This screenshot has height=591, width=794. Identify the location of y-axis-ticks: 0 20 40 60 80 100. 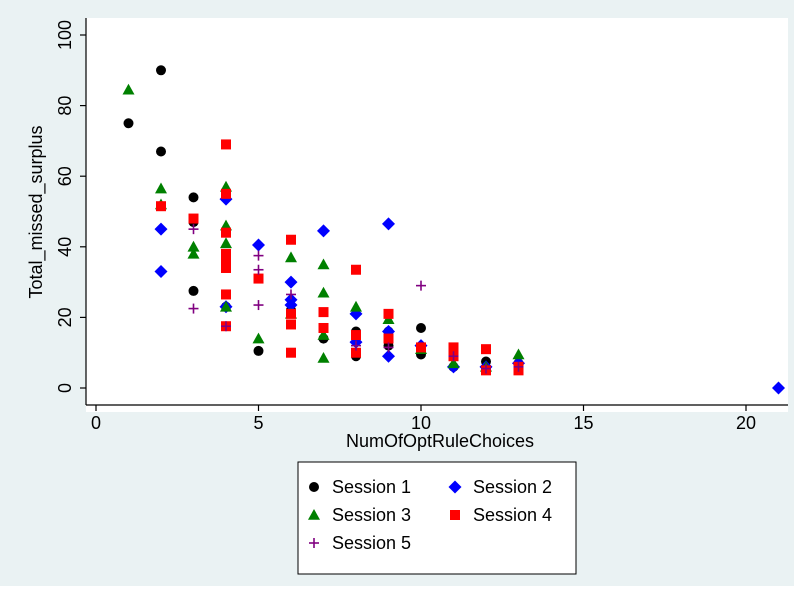
(70, 206).